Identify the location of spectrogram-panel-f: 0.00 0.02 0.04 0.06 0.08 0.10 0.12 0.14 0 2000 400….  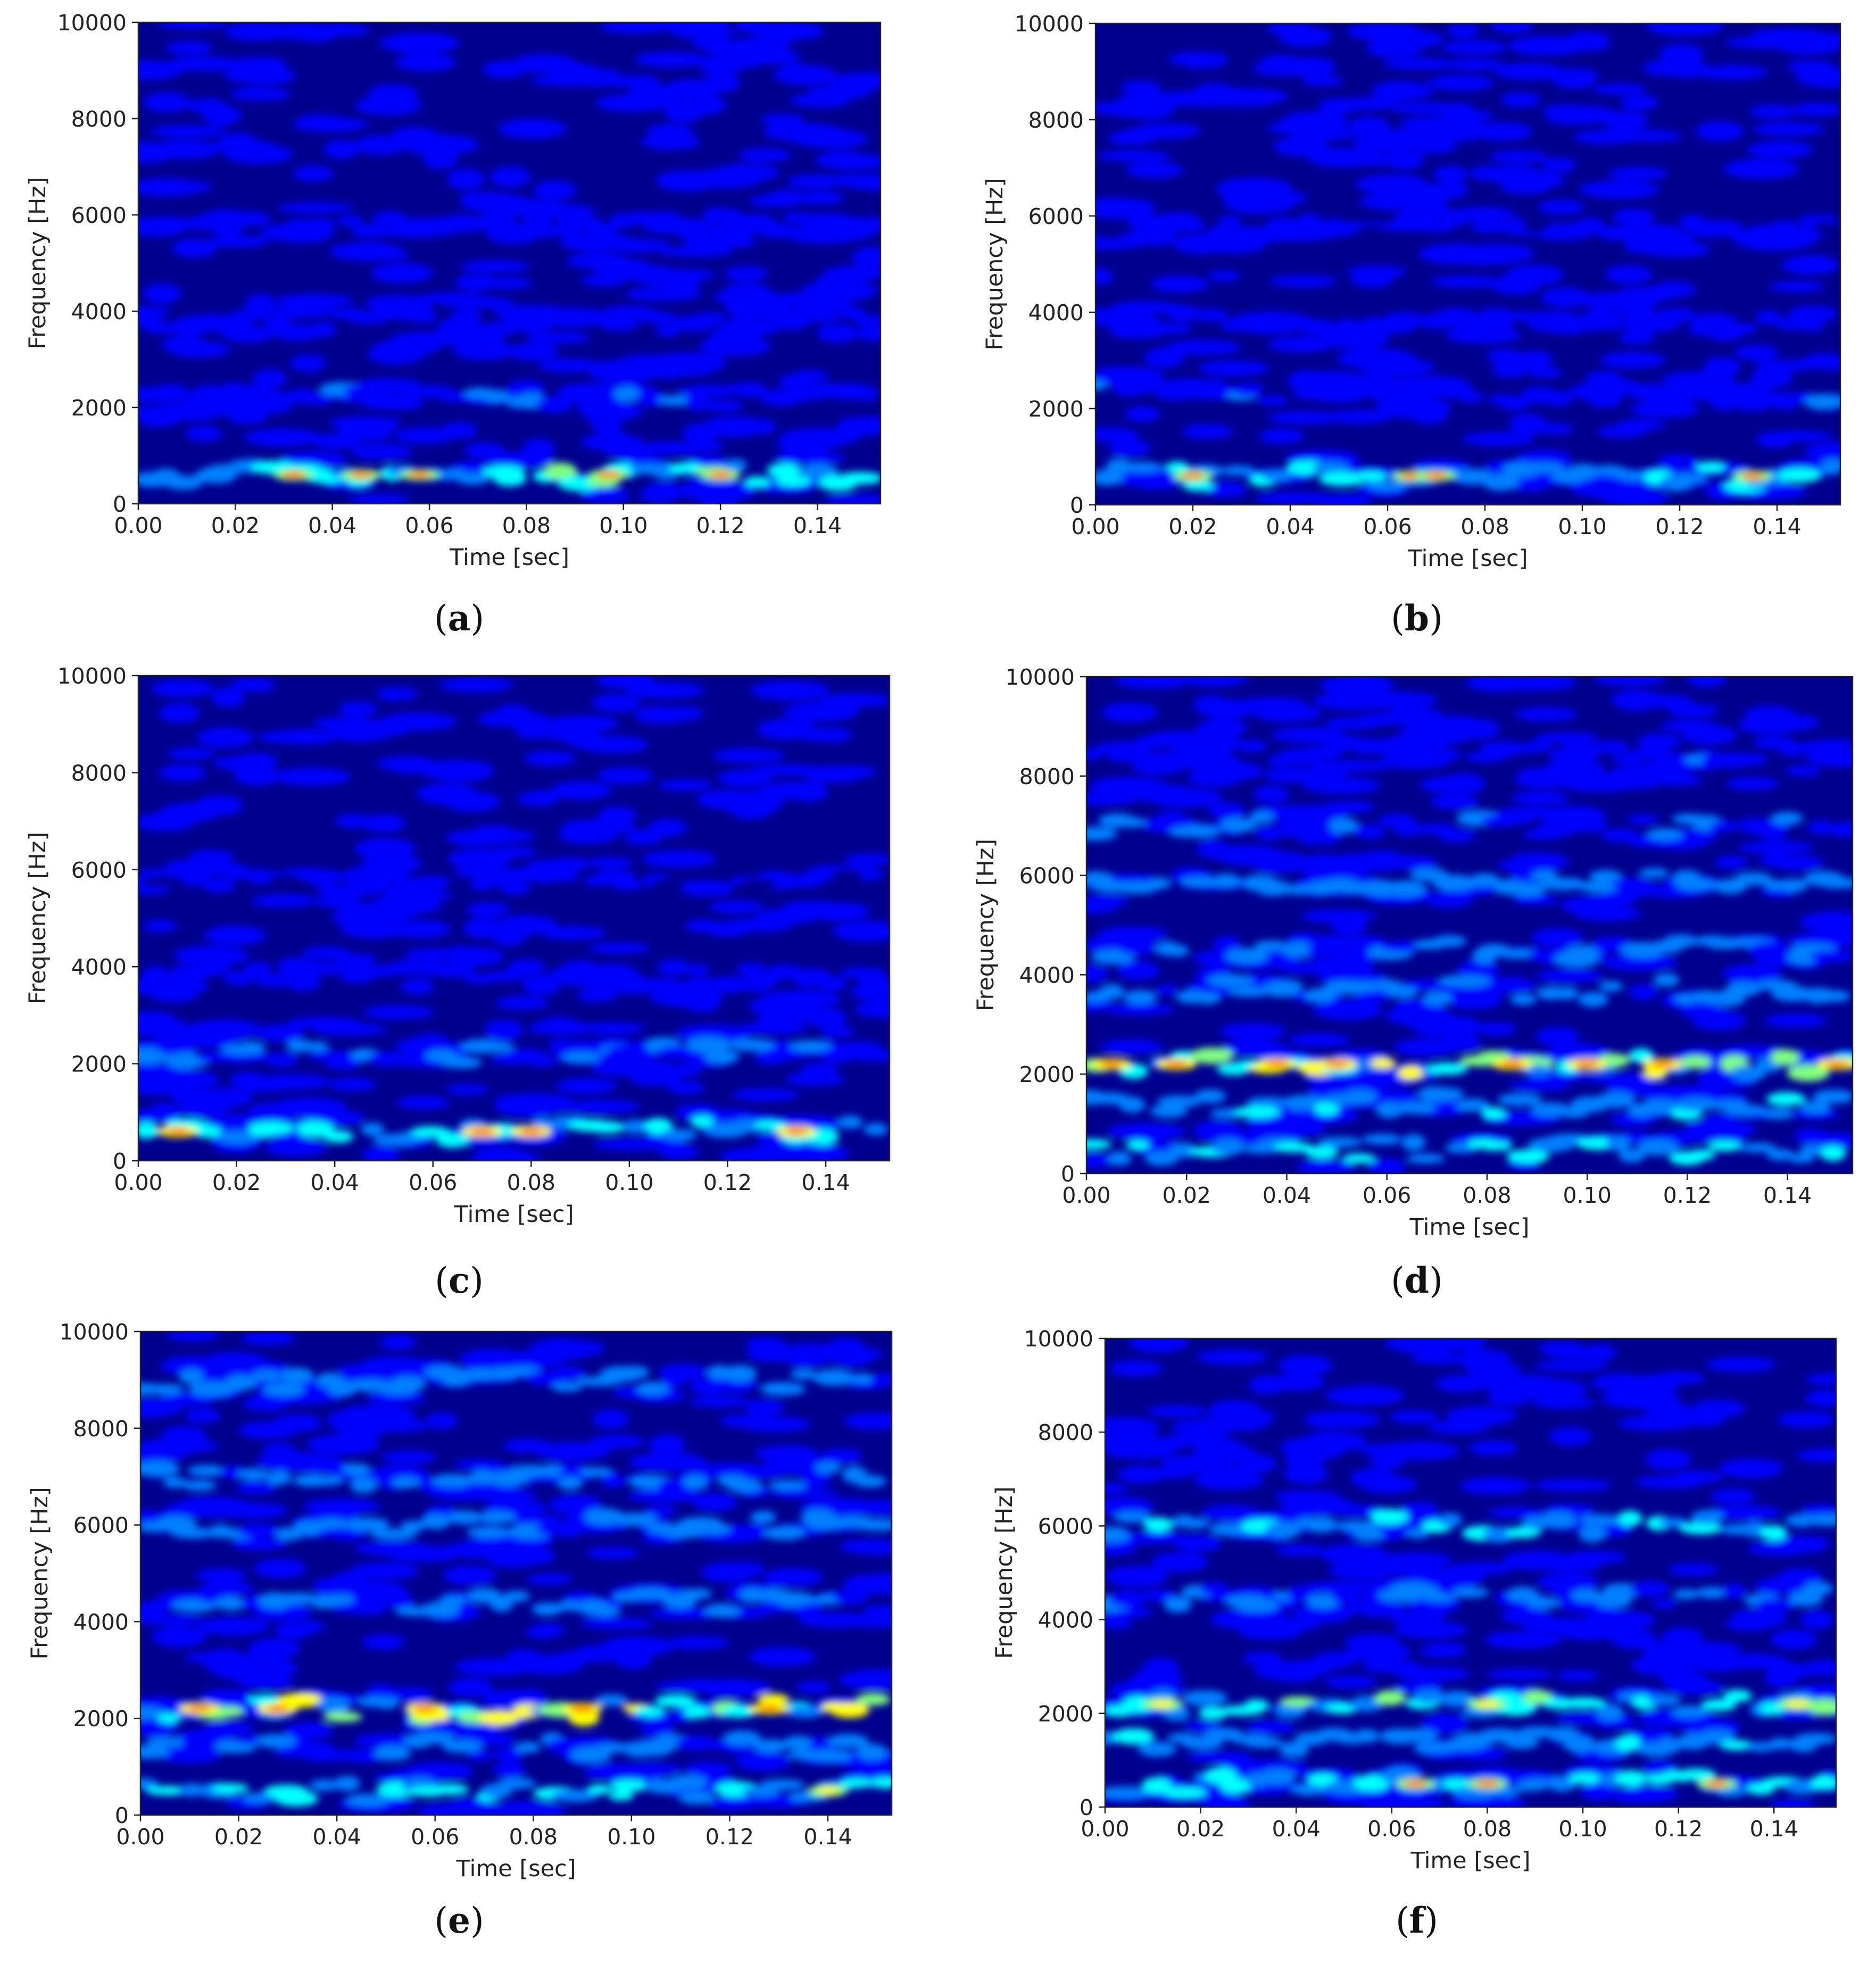
(1414, 1634).